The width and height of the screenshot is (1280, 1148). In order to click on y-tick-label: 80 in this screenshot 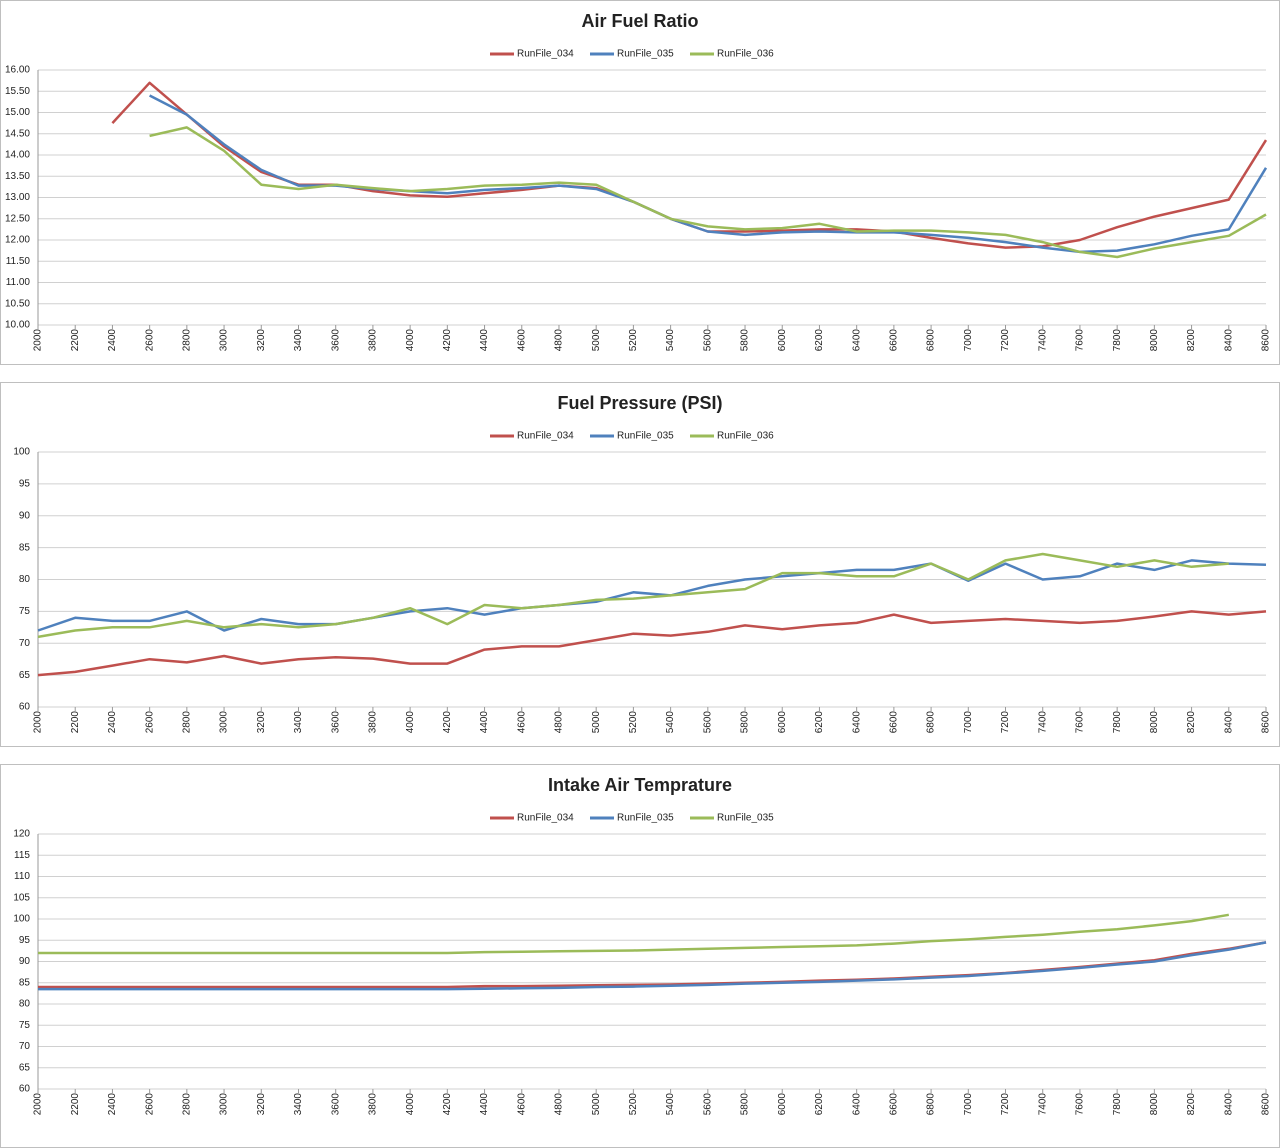, I will do `click(25, 579)`.